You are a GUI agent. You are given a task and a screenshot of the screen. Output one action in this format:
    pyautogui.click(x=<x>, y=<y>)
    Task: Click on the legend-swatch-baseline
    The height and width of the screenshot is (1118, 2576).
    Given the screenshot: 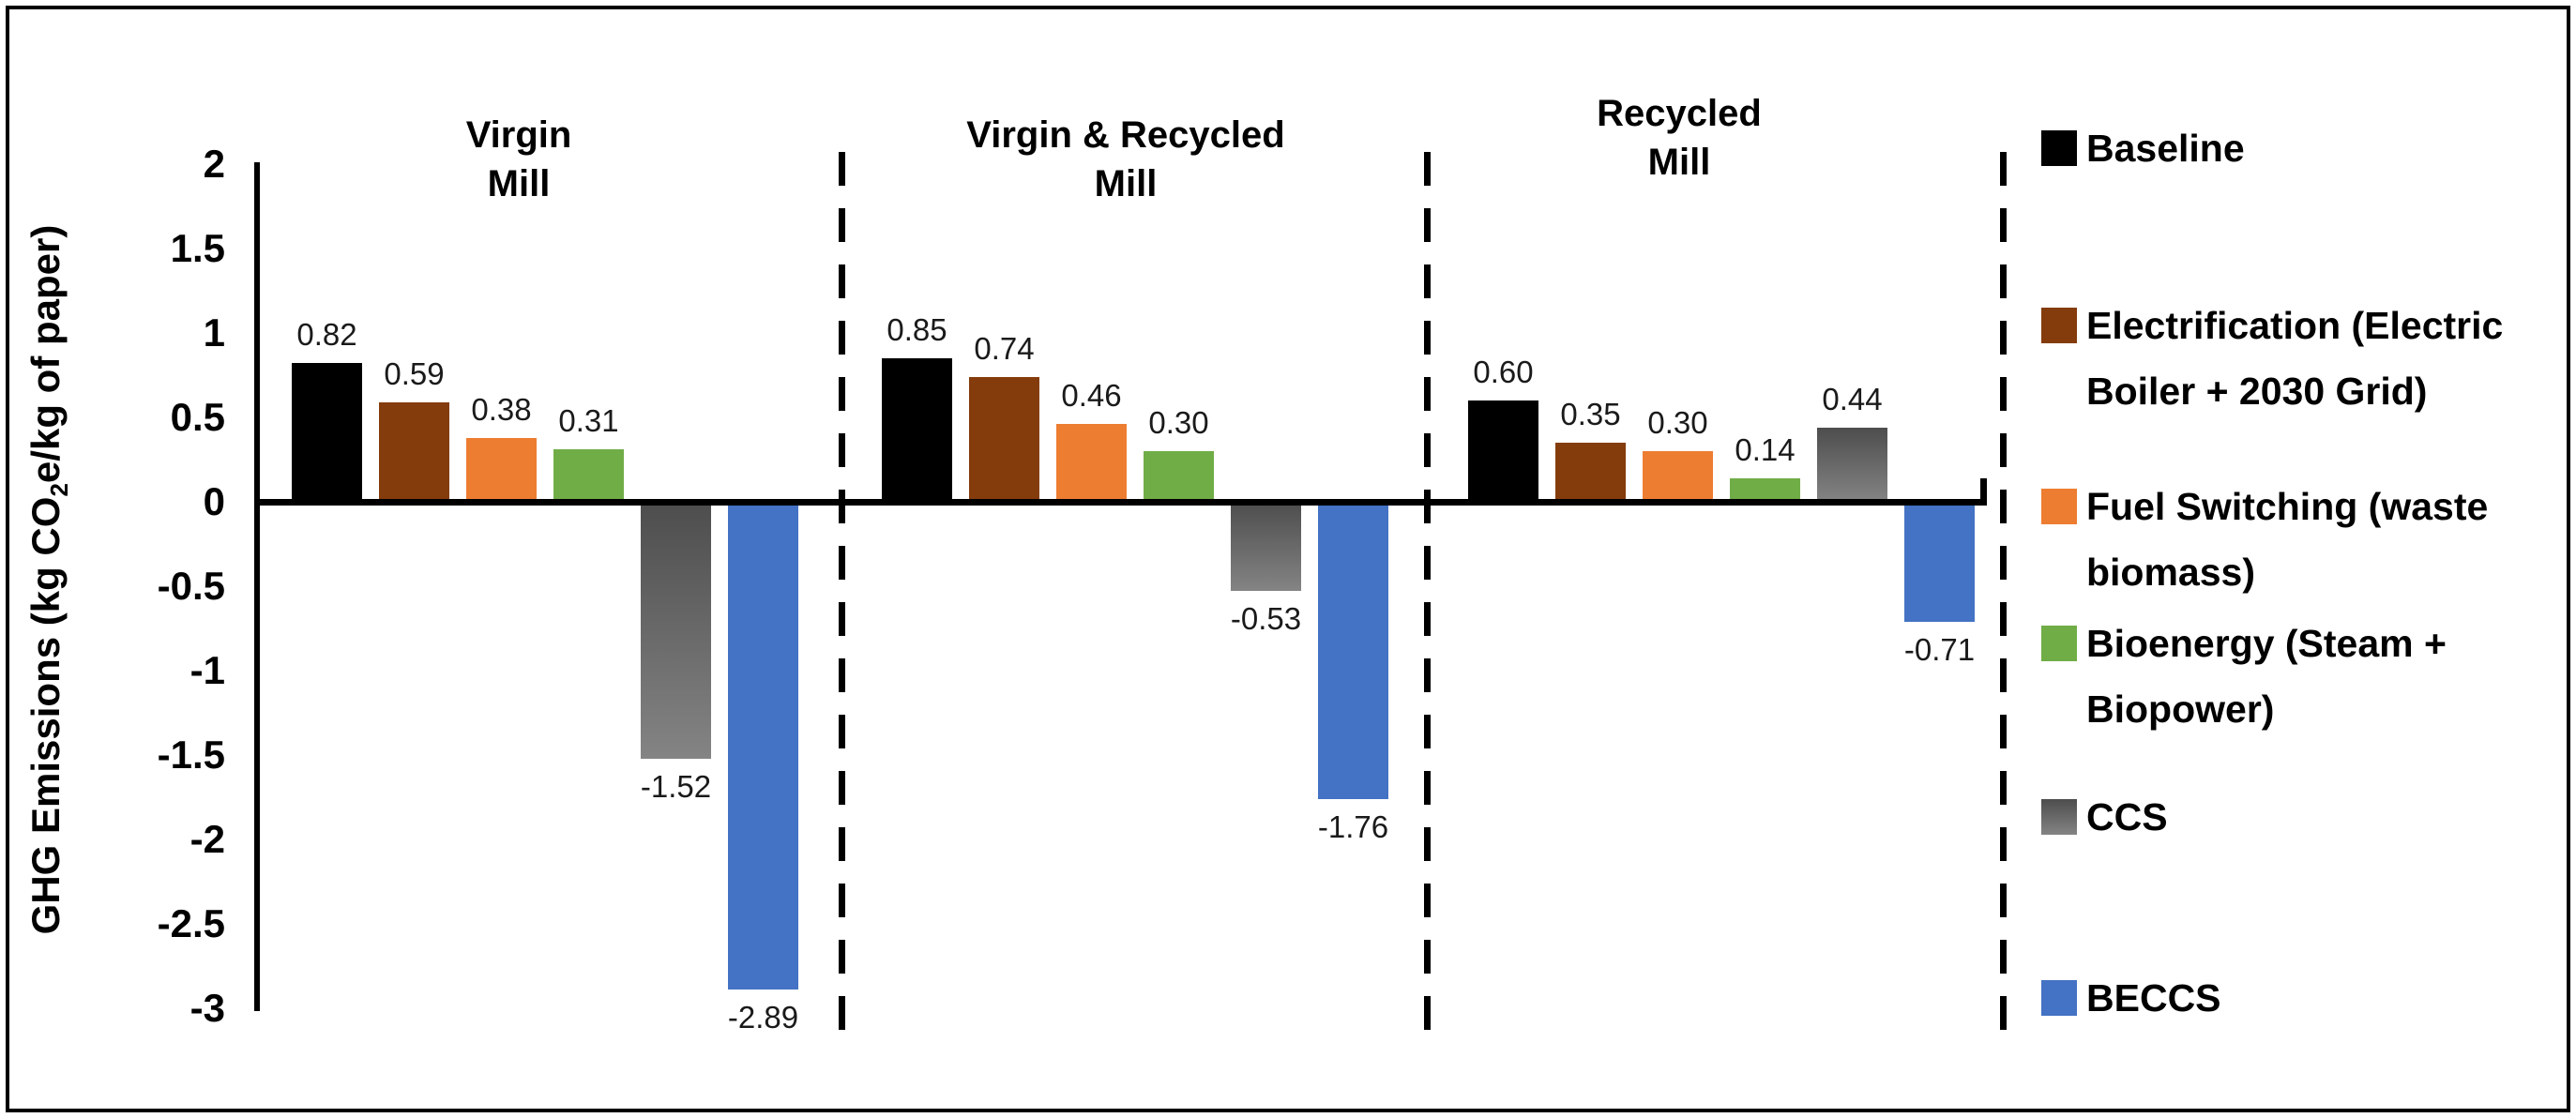 What is the action you would take?
    pyautogui.click(x=2059, y=148)
    